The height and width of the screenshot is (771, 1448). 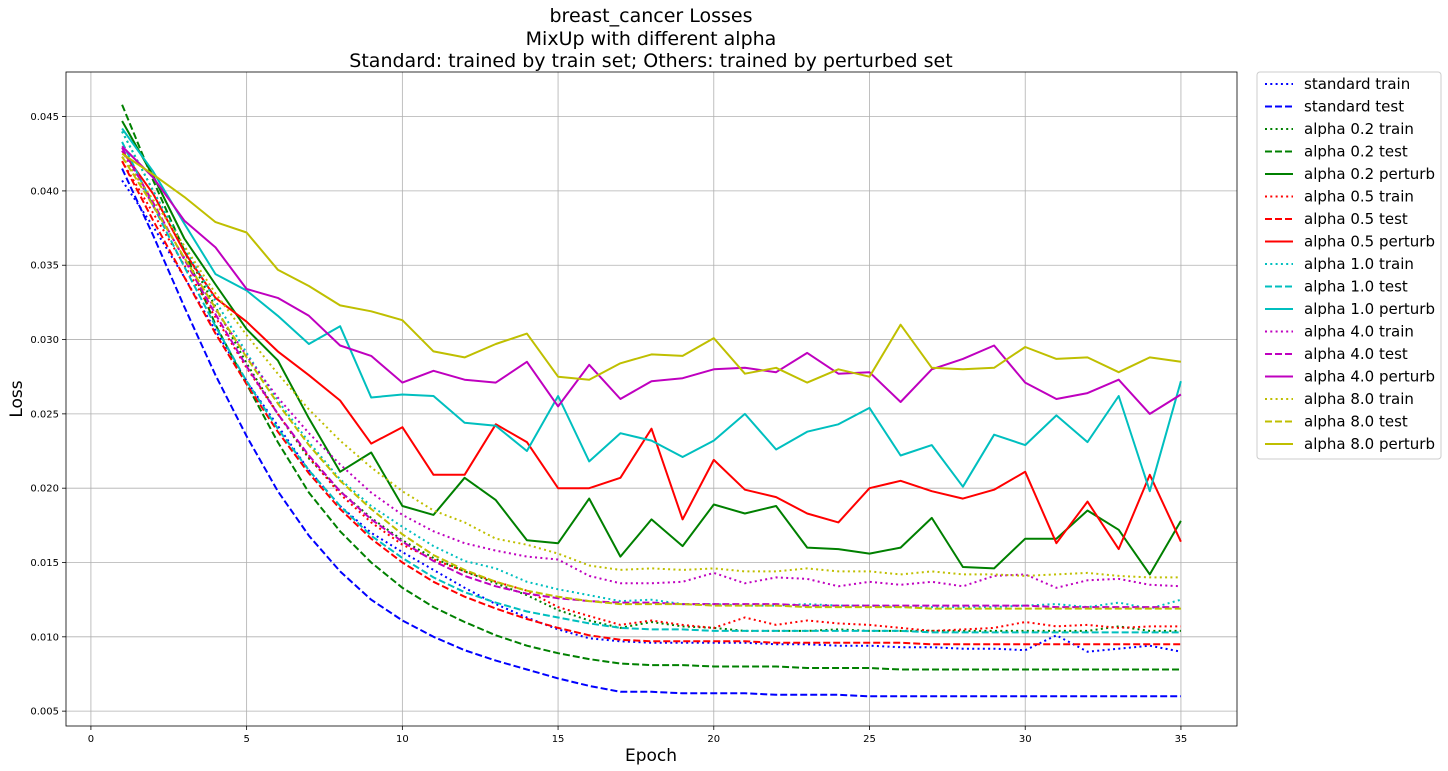 What do you see at coordinates (1359, 264) in the screenshot?
I see `legend-label: alpha 1.0 train` at bounding box center [1359, 264].